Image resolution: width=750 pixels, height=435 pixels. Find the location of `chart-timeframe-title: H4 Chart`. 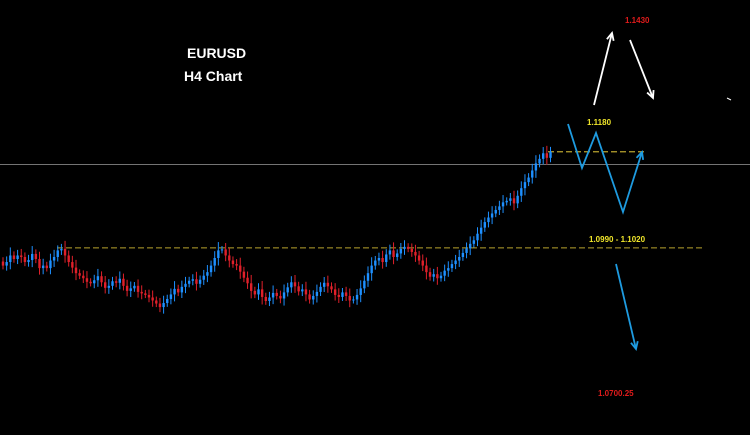

chart-timeframe-title: H4 Chart is located at coordinates (213, 76).